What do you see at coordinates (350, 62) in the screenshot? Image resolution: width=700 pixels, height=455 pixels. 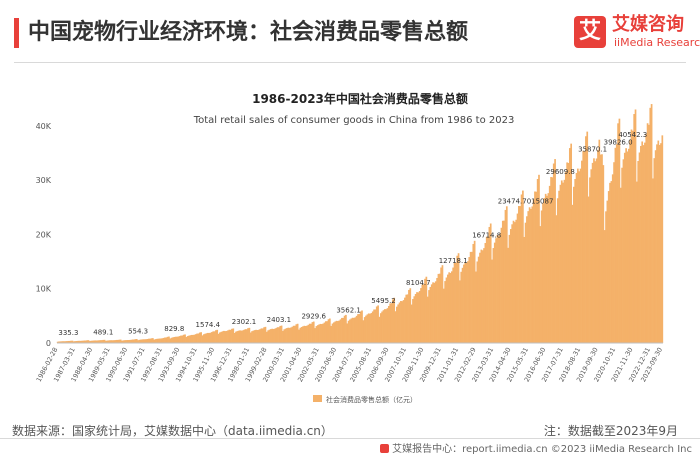 I see `header-divider` at bounding box center [350, 62].